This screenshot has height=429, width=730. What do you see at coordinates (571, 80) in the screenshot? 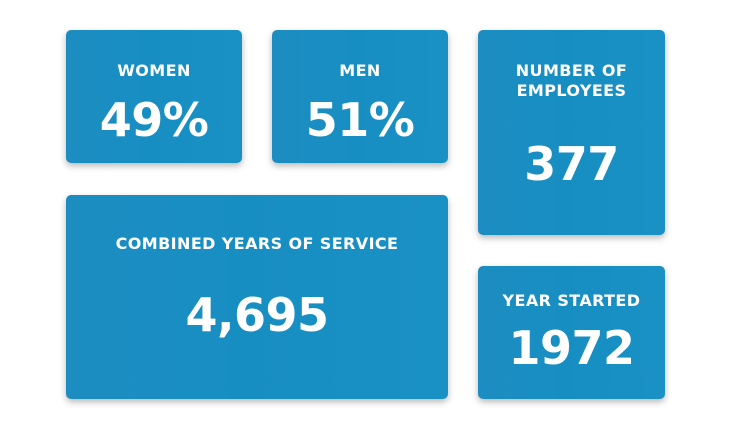
I see `employees-label: NUMBER OF EMPLOYEES` at bounding box center [571, 80].